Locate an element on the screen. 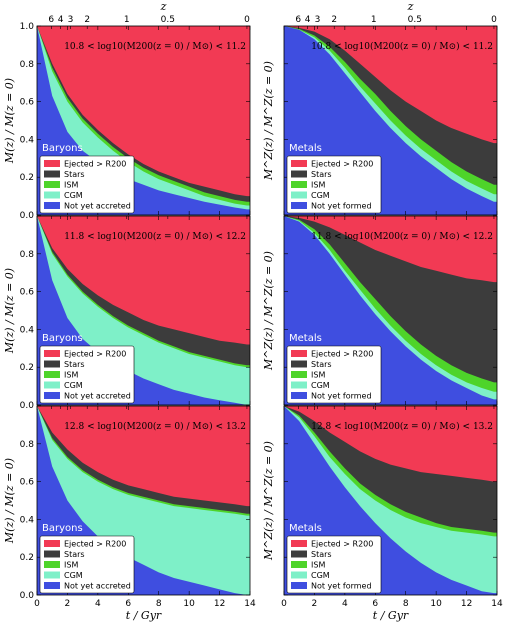  x-tick-label: 14 is located at coordinates (497, 604).